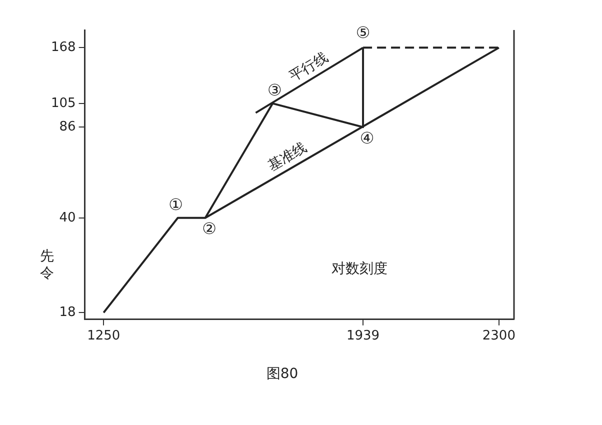 This screenshot has height=425, width=602. I want to click on y-tick-label: 168, so click(63, 48).